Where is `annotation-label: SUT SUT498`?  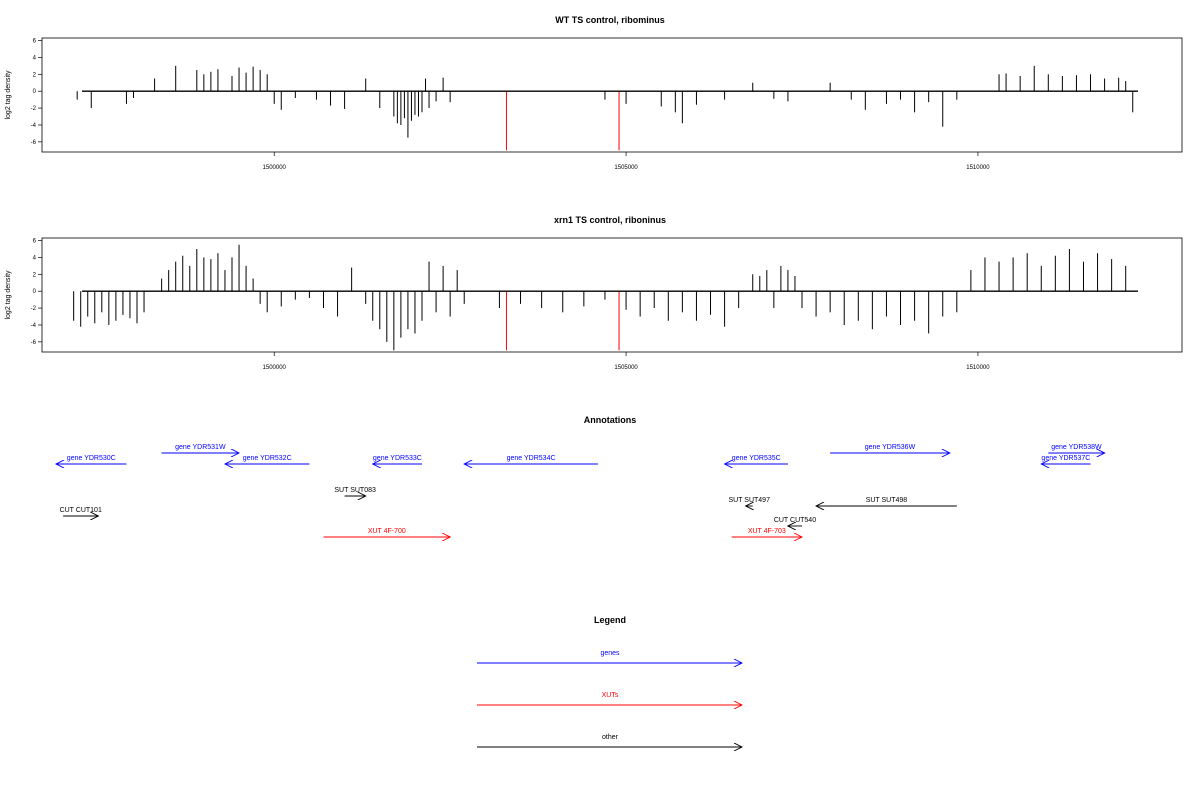 annotation-label: SUT SUT498 is located at coordinates (887, 500).